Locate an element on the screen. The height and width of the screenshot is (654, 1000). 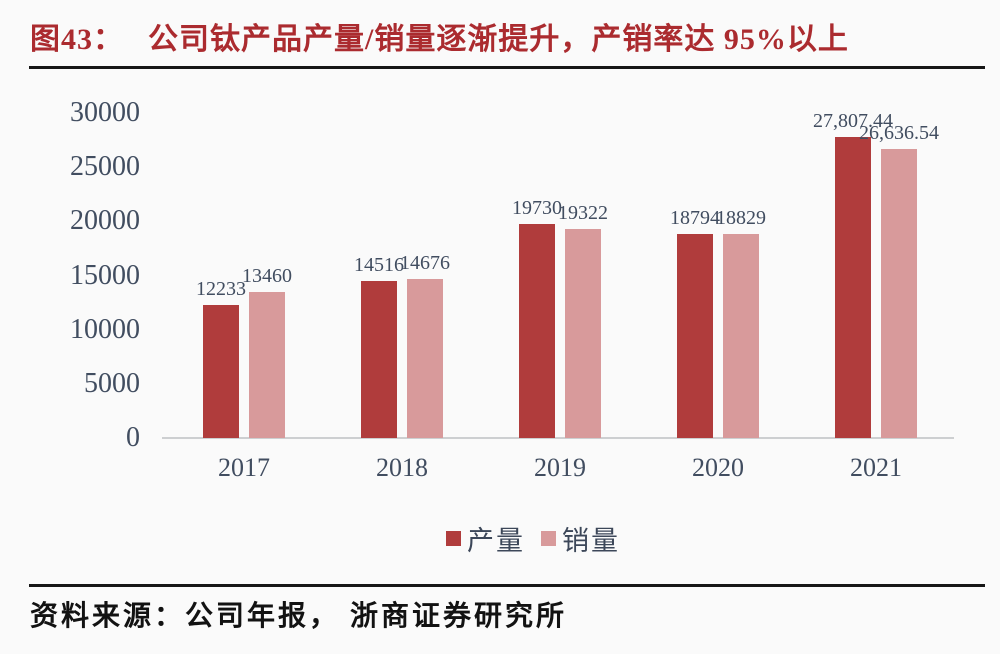
y-tick-label-10000: 10000 is located at coordinates (105, 329).